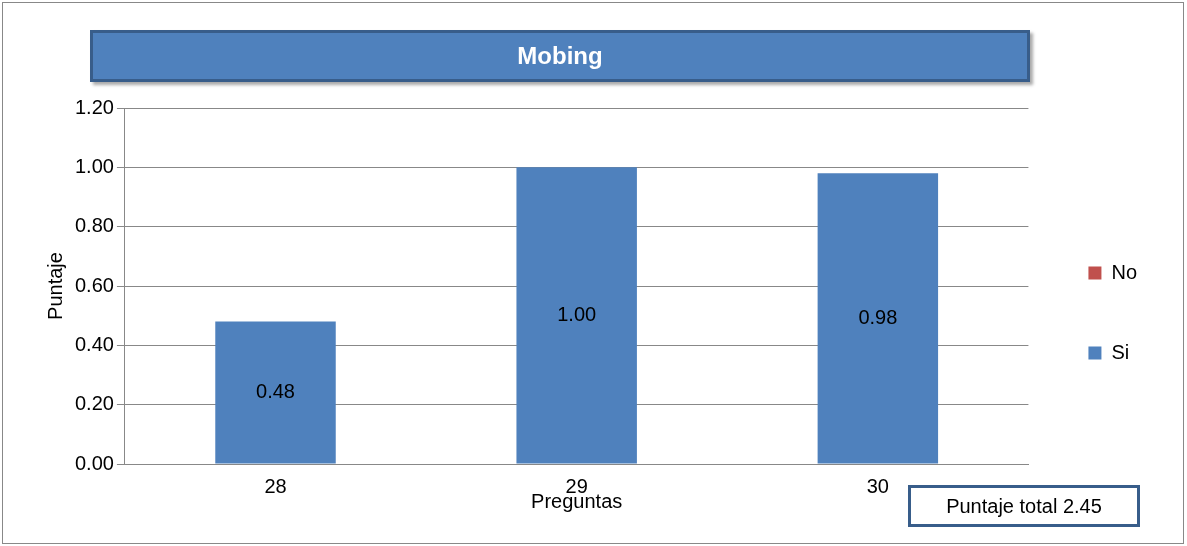 Image resolution: width=1187 pixels, height=546 pixels. Describe the element at coordinates (94, 106) in the screenshot. I see `y-tick-label: 1.20` at that location.